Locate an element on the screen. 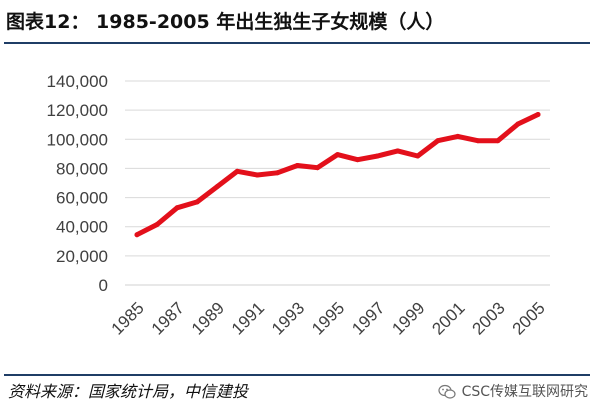  source-note: 资料来源：国家统计局，中信建投 is located at coordinates (128, 391).